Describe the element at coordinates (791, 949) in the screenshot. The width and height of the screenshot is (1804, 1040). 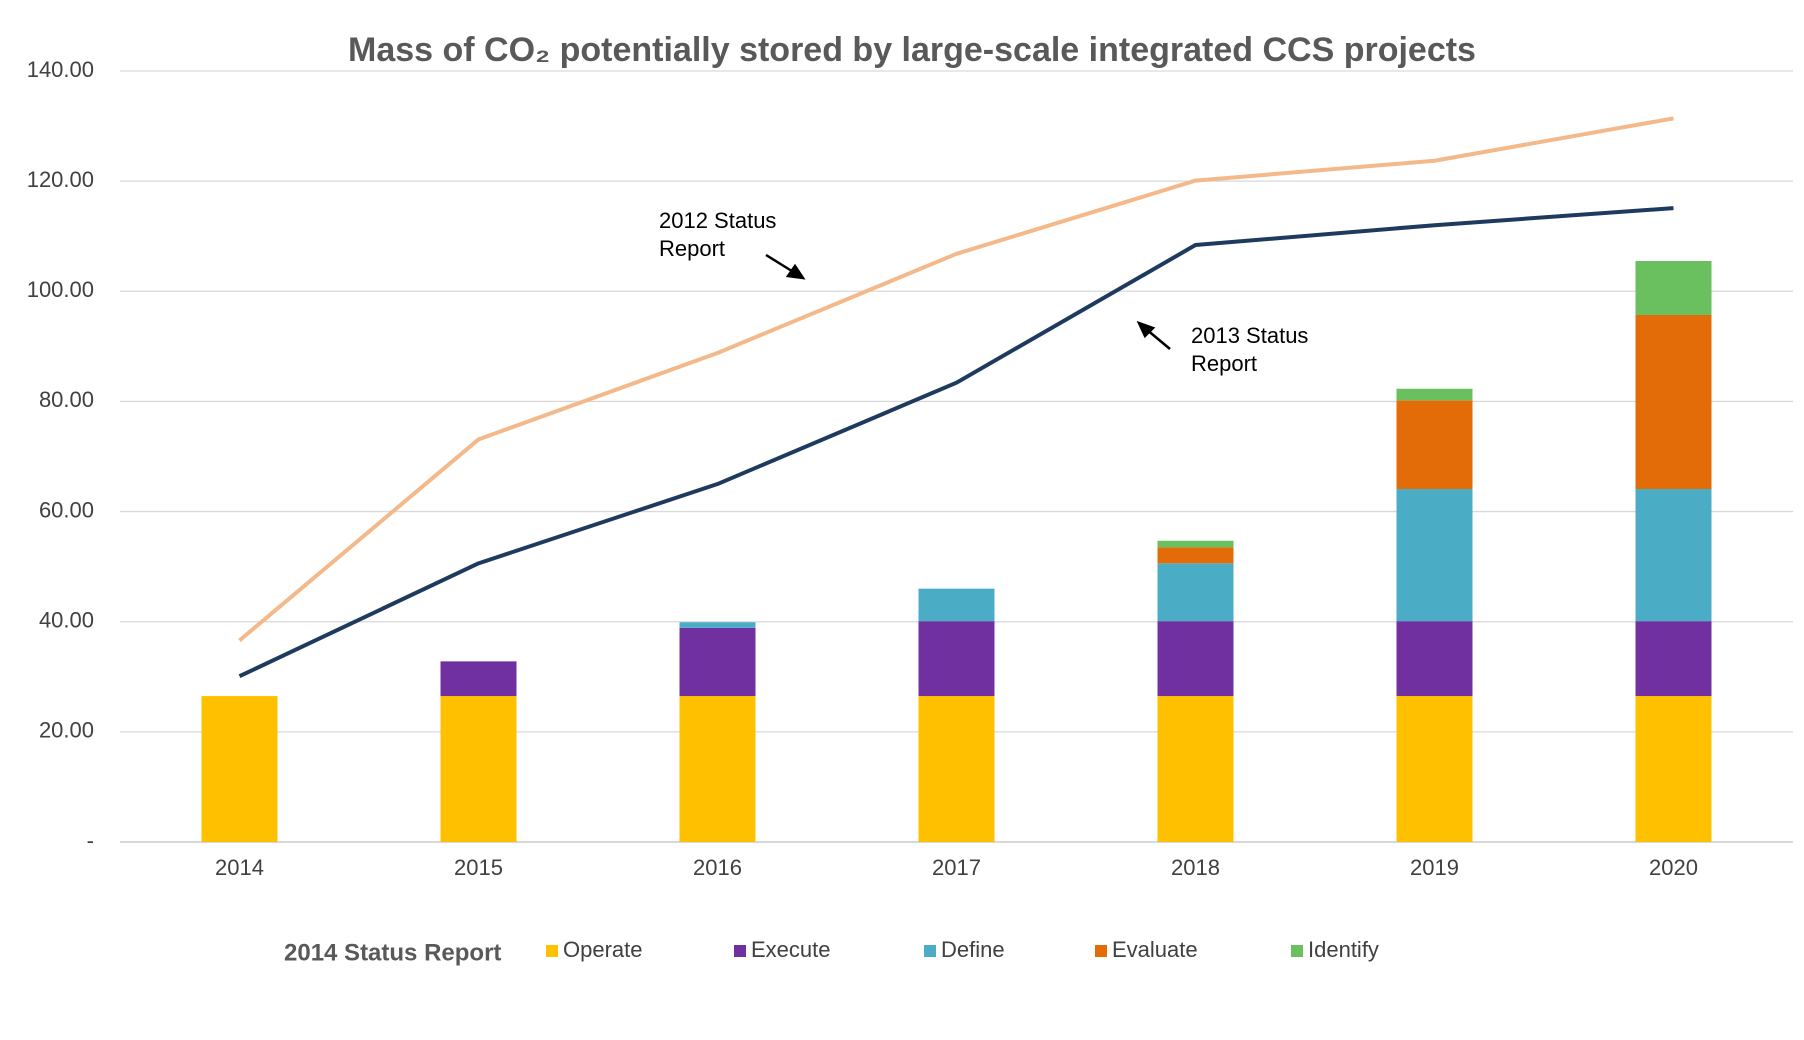
I see `legend-label: Execute` at that location.